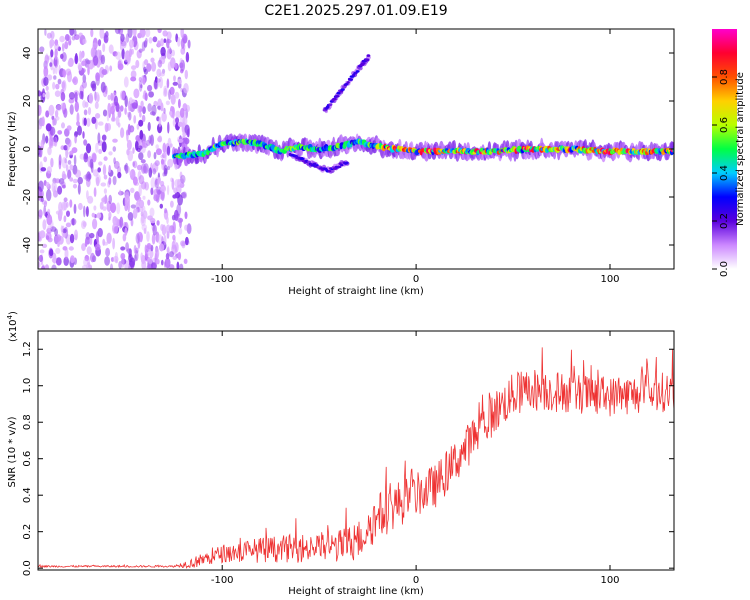 The image size is (750, 600). What do you see at coordinates (27, 349) in the screenshot?
I see `ytick-label: 1.2` at bounding box center [27, 349].